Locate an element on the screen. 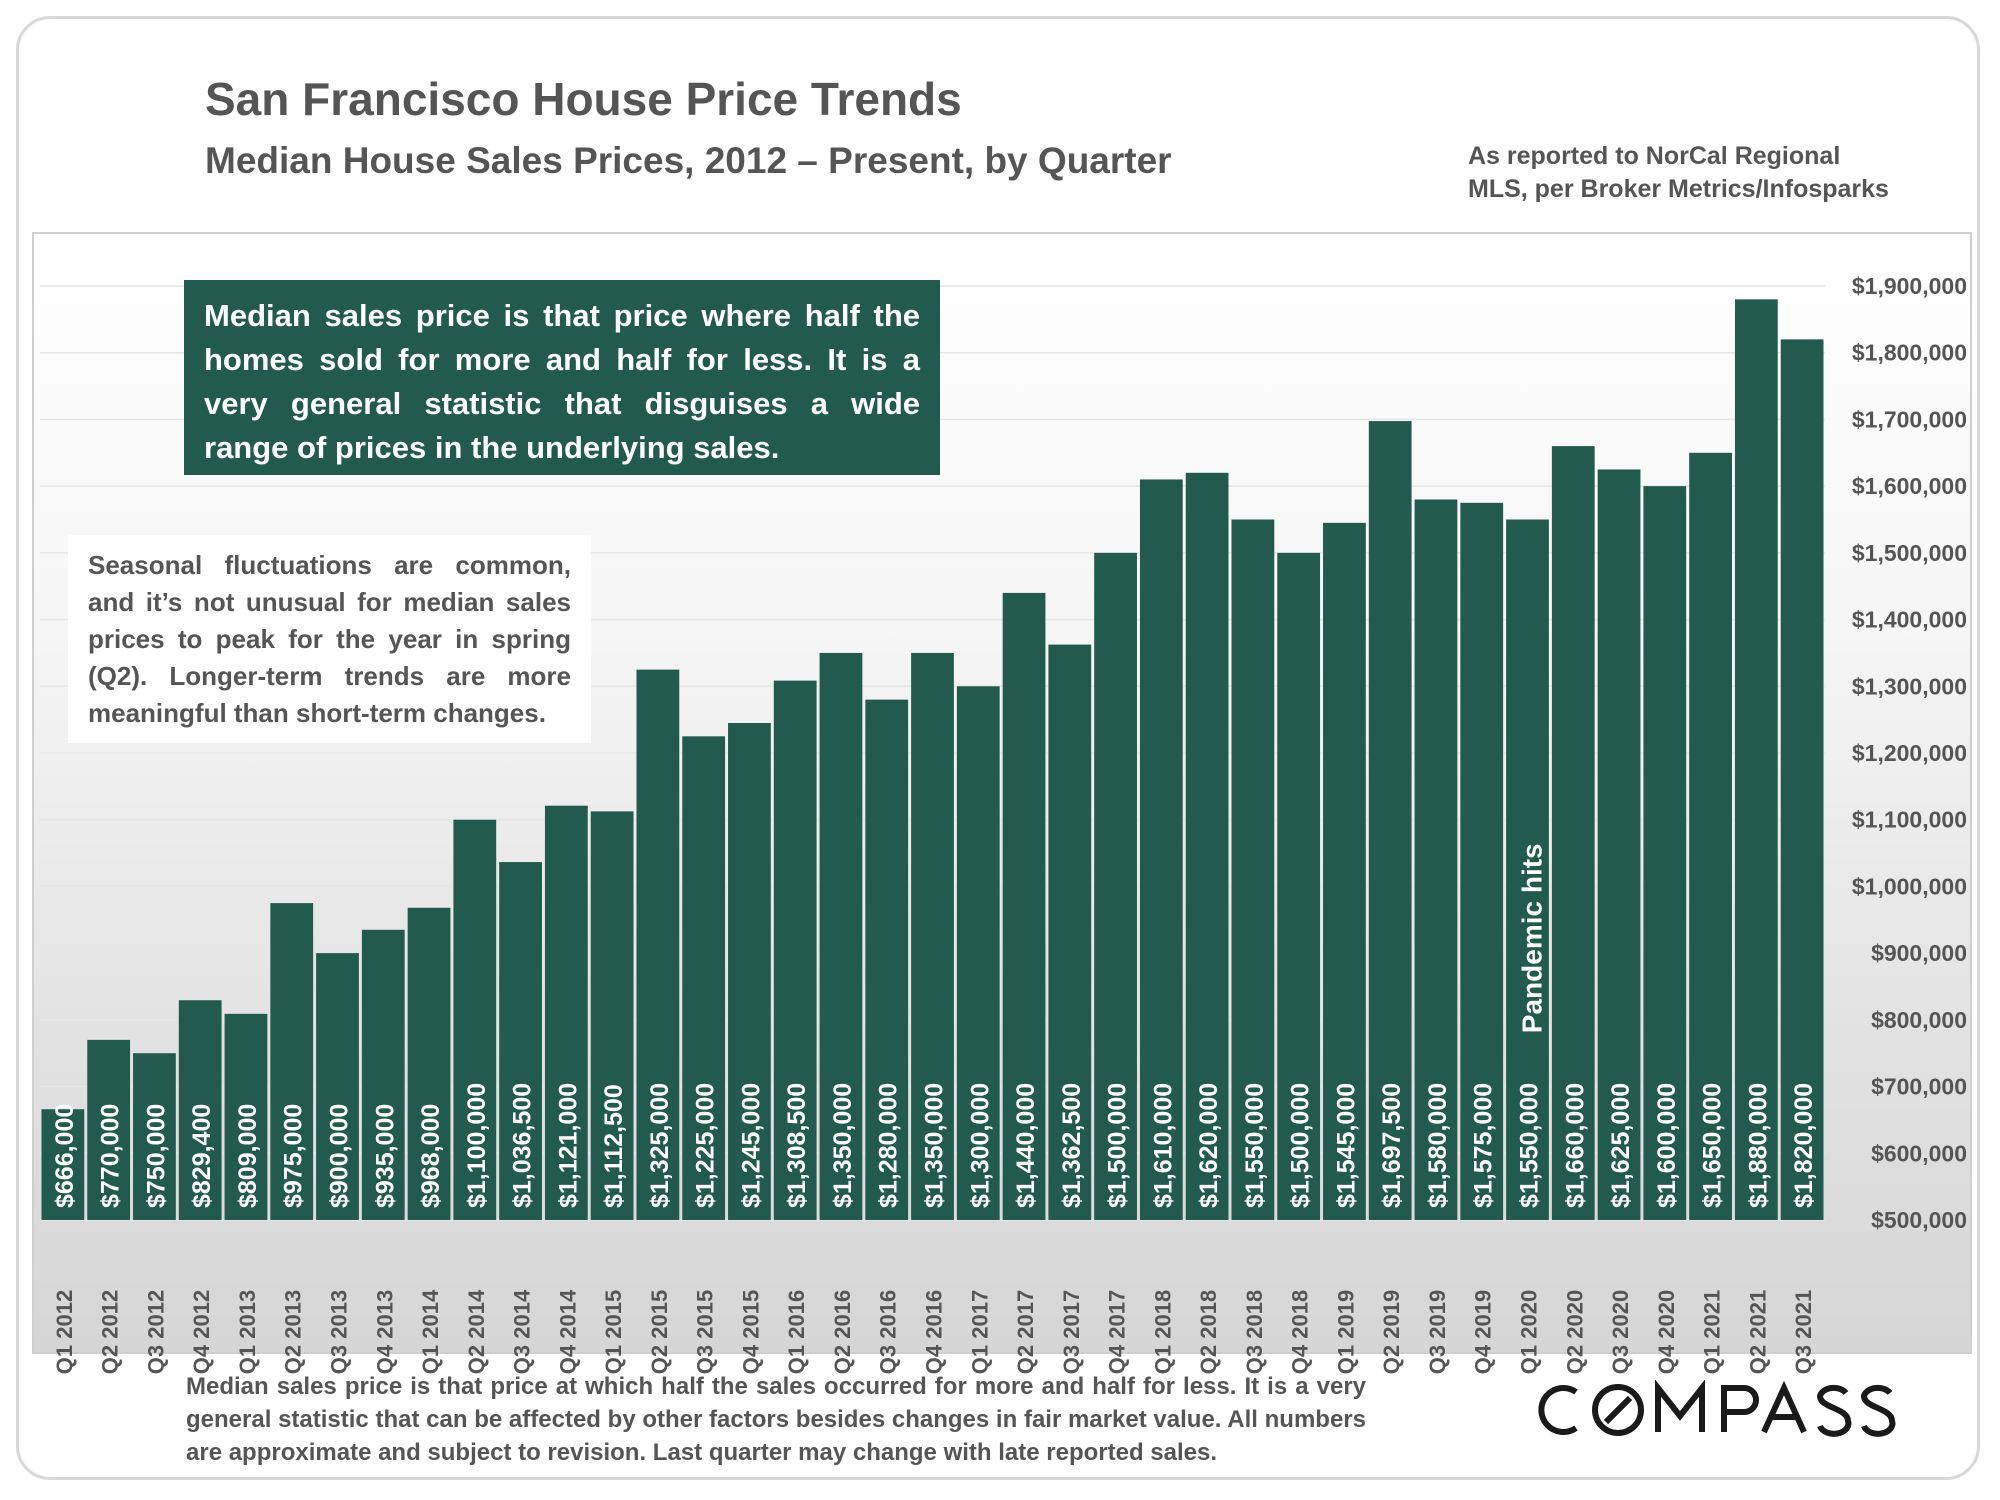 The height and width of the screenshot is (1500, 2000). bar-value-label: $1,600,000 is located at coordinates (1667, 1145).